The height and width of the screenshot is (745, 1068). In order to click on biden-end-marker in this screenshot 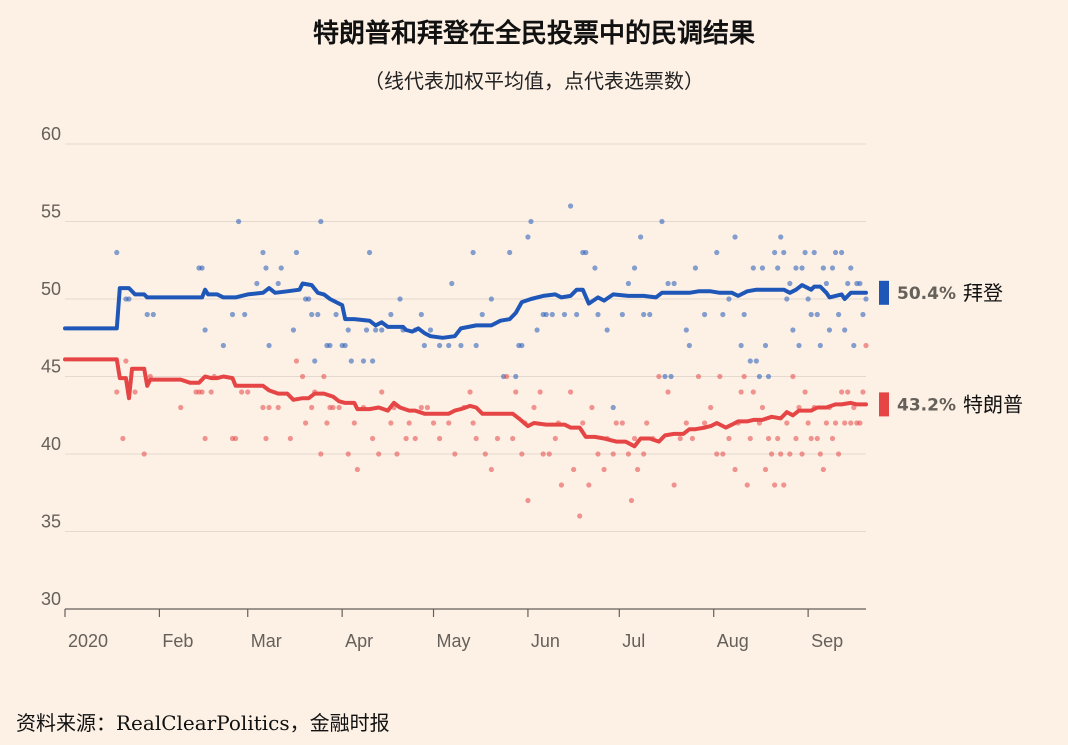, I will do `click(884, 292)`.